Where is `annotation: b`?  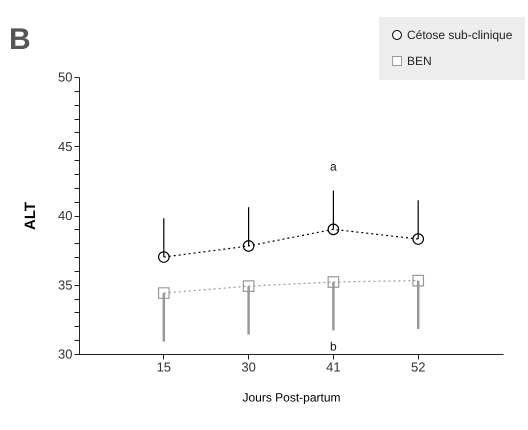 annotation: b is located at coordinates (334, 346).